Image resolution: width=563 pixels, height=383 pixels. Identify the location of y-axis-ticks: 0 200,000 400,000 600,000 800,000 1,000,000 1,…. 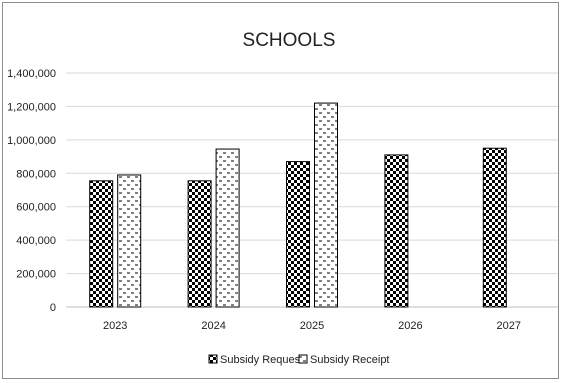
(31, 191).